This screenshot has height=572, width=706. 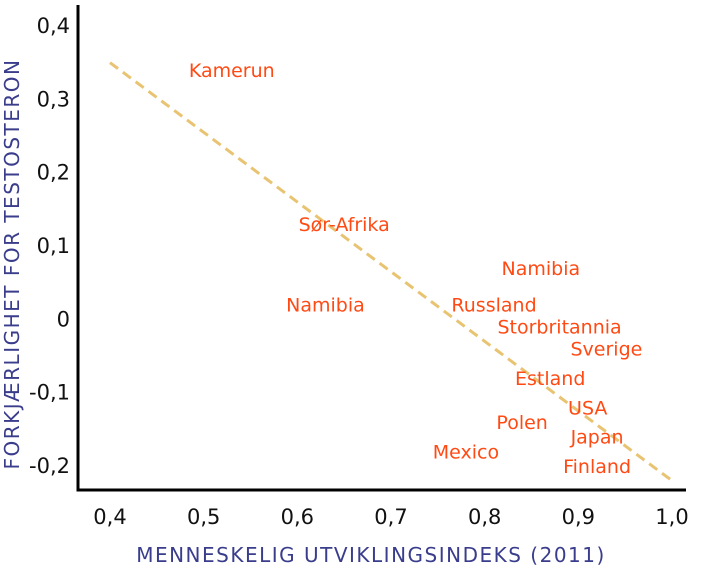 I want to click on data-point-label: Storbritannia, so click(x=559, y=328).